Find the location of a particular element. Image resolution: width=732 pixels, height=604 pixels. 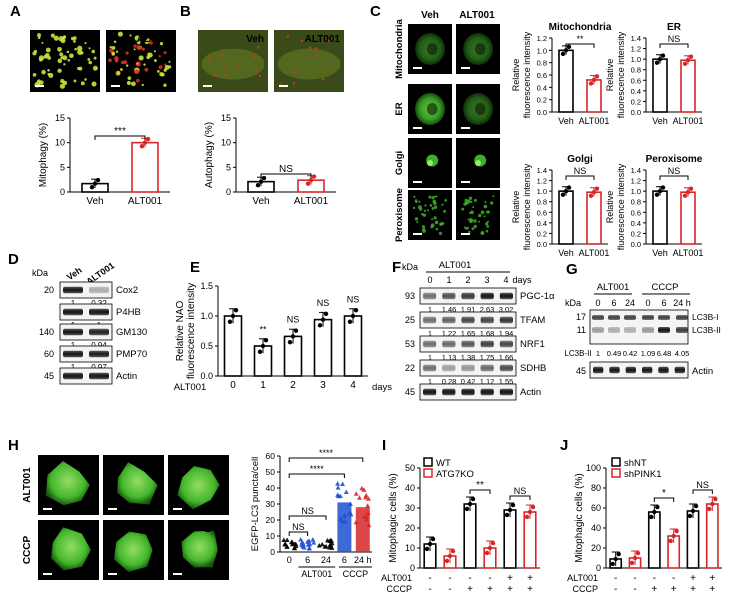

y-tick-label: 15 is located at coordinates (60, 118).